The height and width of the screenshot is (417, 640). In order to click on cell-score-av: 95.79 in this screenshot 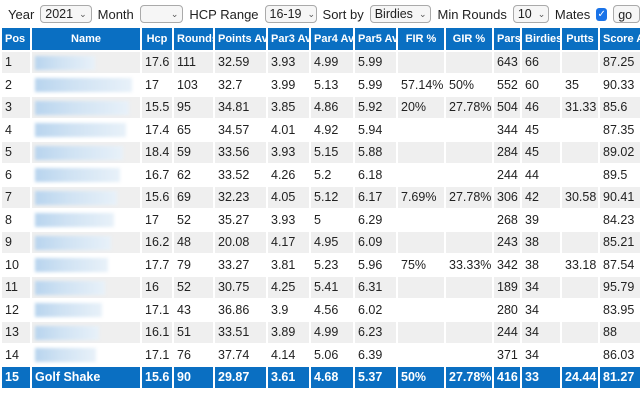, I will do `click(619, 287)`.